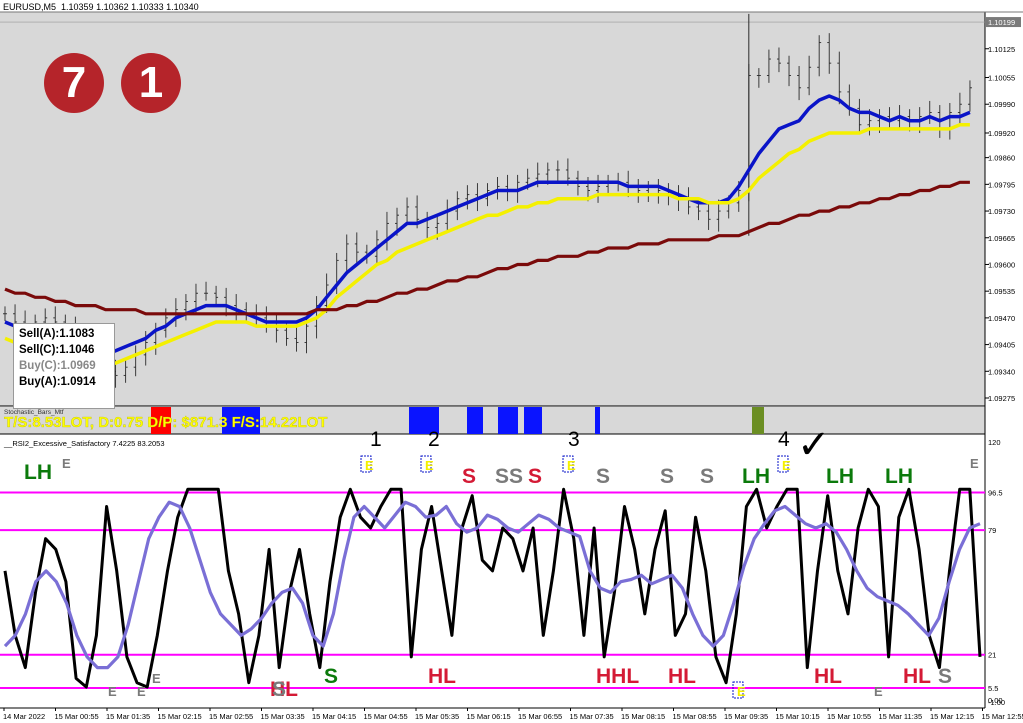 This screenshot has height=723, width=1023. What do you see at coordinates (437, 716) in the screenshot?
I see `time-tick-label: 15 Mar 05:35` at bounding box center [437, 716].